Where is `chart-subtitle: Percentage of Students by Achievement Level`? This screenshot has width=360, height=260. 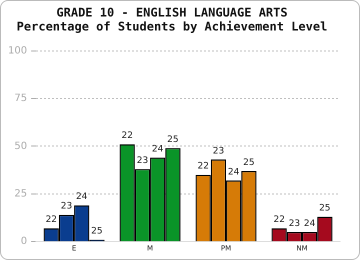
chart-subtitle: Percentage of Students by Achievement Level is located at coordinates (172, 27).